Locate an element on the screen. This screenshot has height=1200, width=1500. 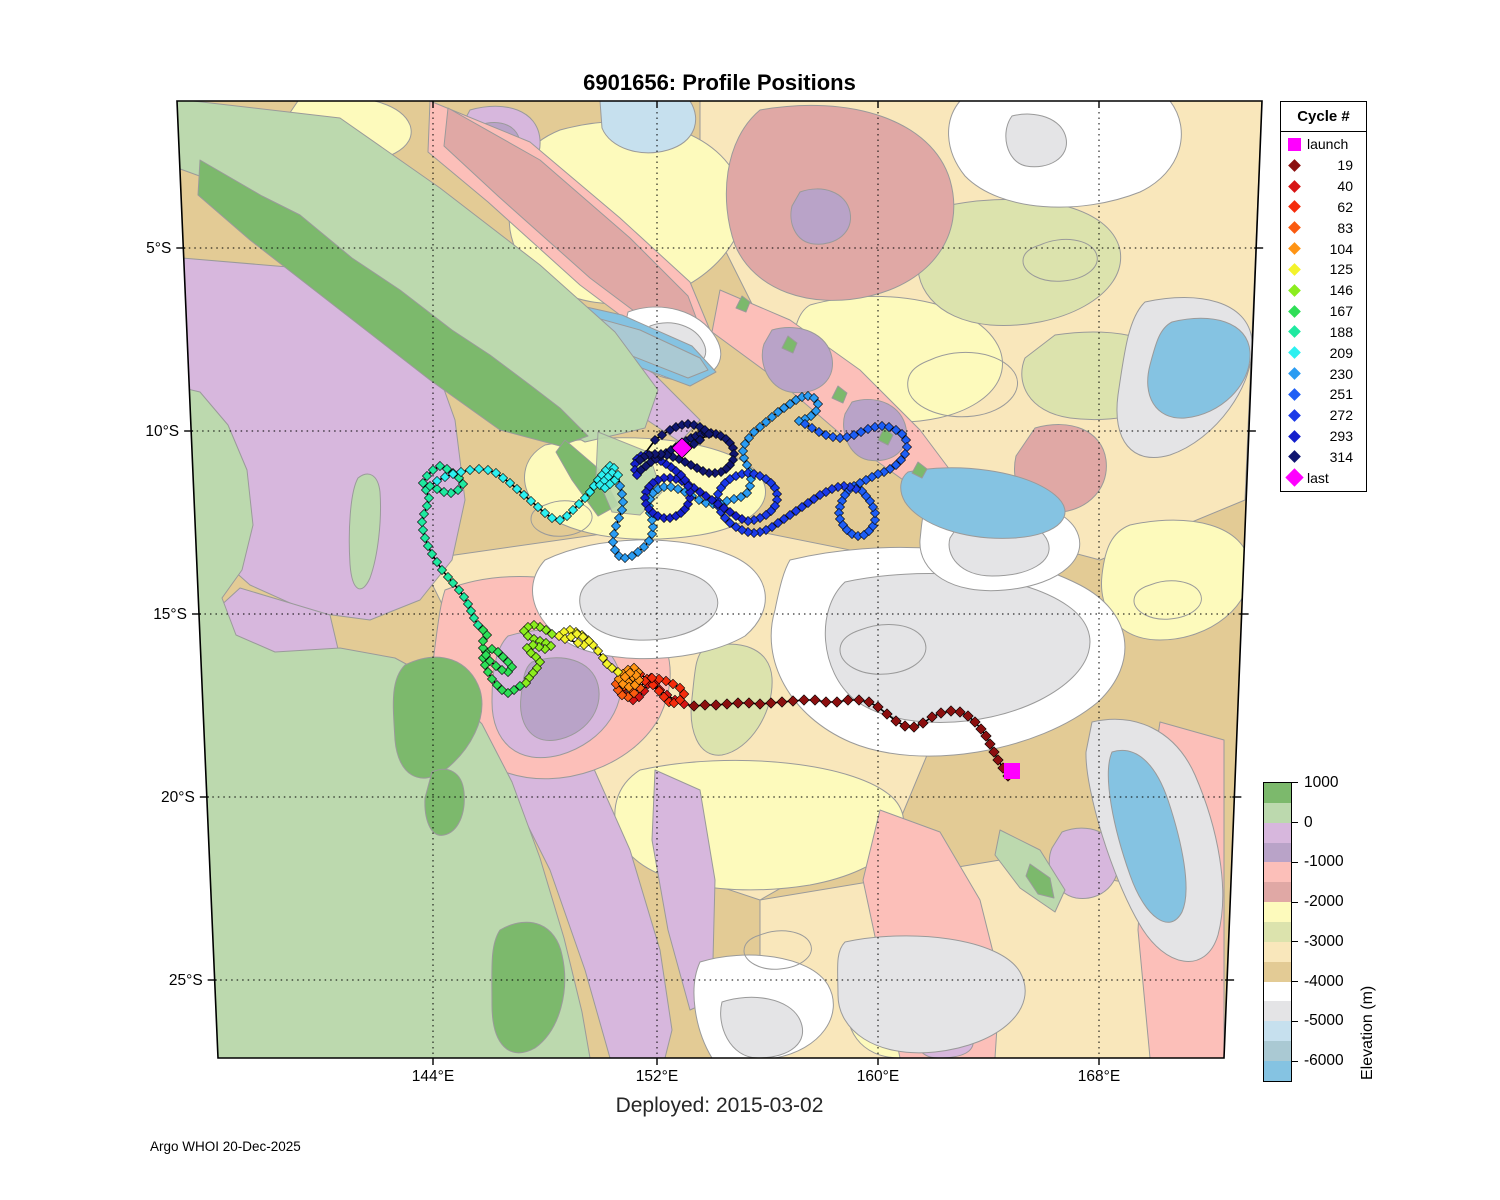
colorbar-tick-label: 1000 is located at coordinates (1321, 782).